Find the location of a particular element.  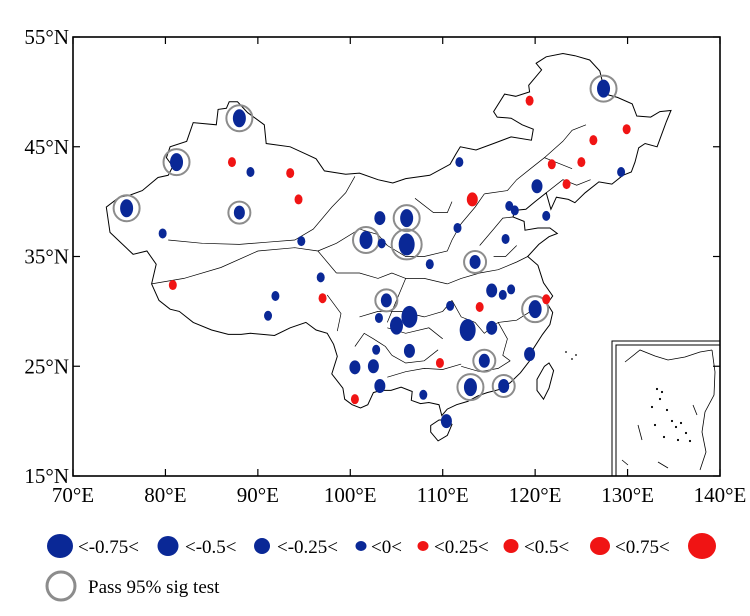

legend-label: <-0.5< is located at coordinates (211, 547).